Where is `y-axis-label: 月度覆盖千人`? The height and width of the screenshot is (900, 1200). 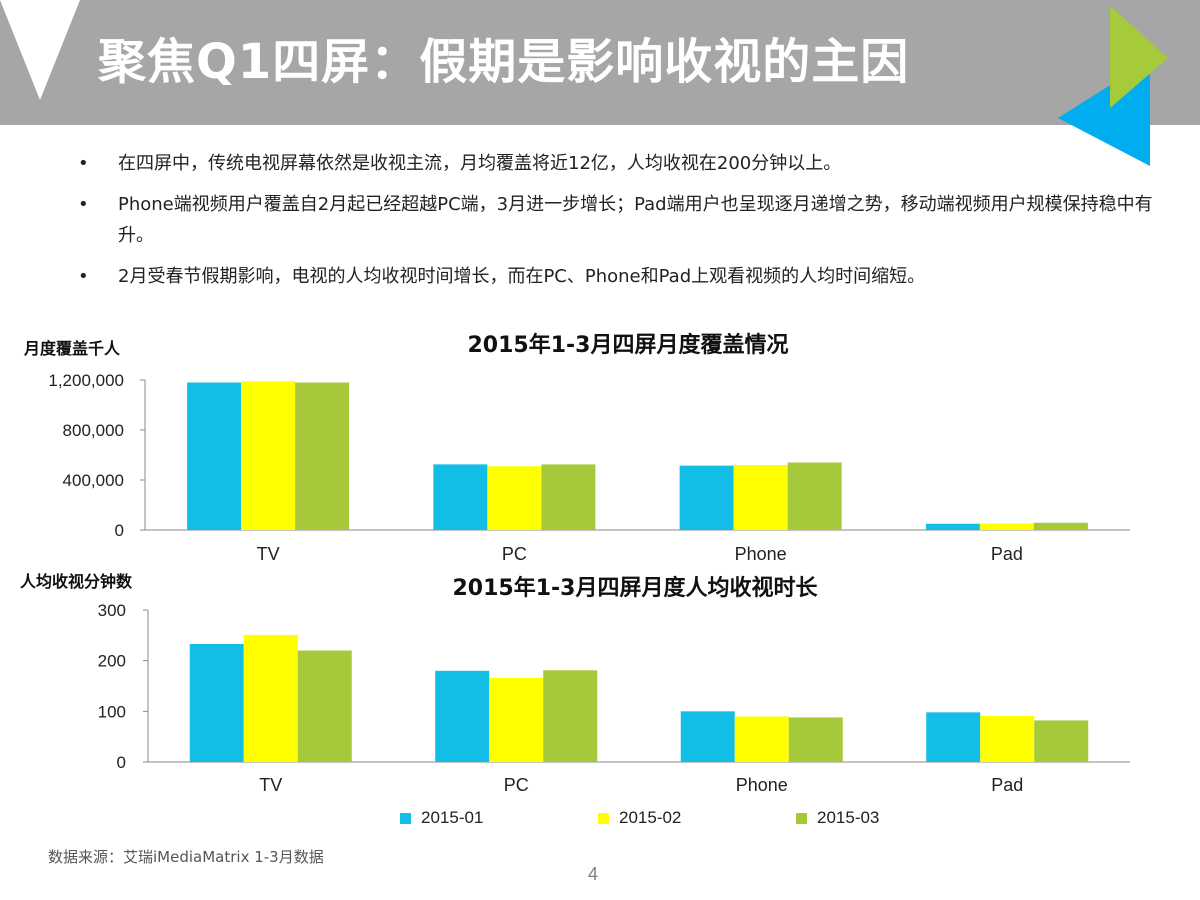 y-axis-label: 月度覆盖千人 is located at coordinates (72, 348).